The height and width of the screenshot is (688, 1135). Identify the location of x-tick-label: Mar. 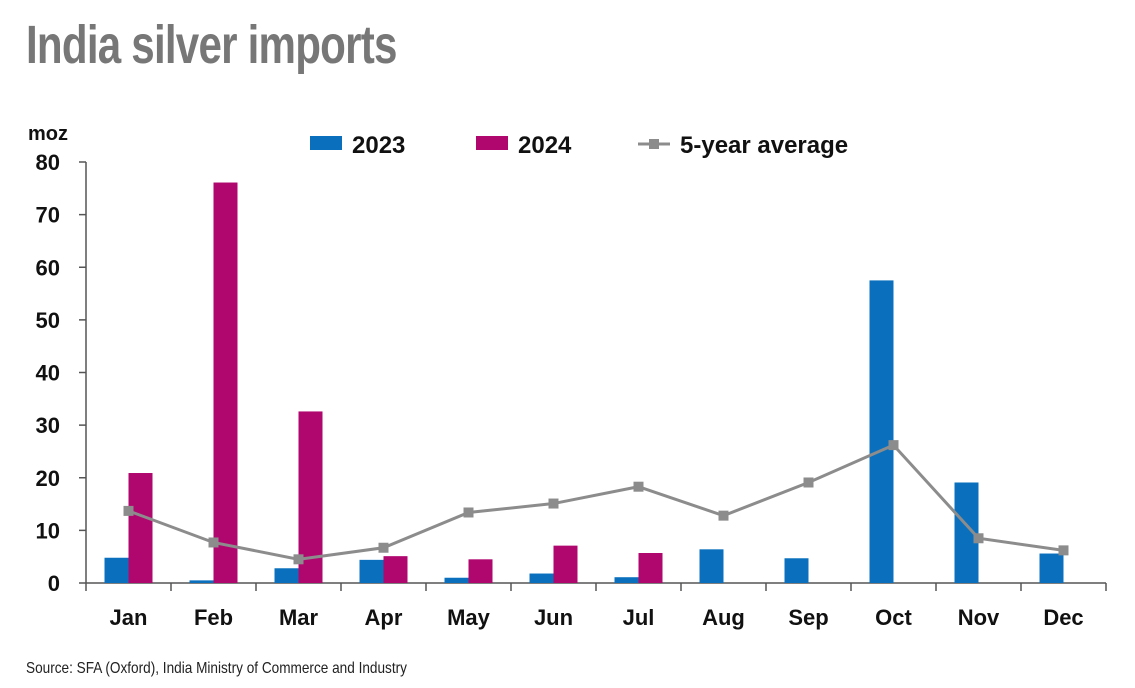
(299, 617).